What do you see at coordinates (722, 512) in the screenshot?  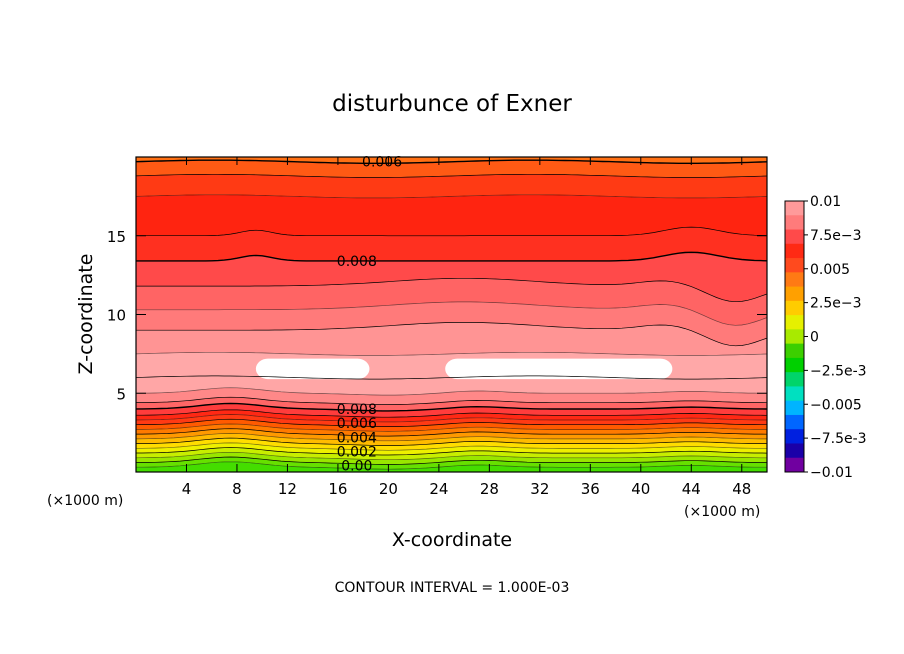 I see `x-unit-right: (×1000 m)` at bounding box center [722, 512].